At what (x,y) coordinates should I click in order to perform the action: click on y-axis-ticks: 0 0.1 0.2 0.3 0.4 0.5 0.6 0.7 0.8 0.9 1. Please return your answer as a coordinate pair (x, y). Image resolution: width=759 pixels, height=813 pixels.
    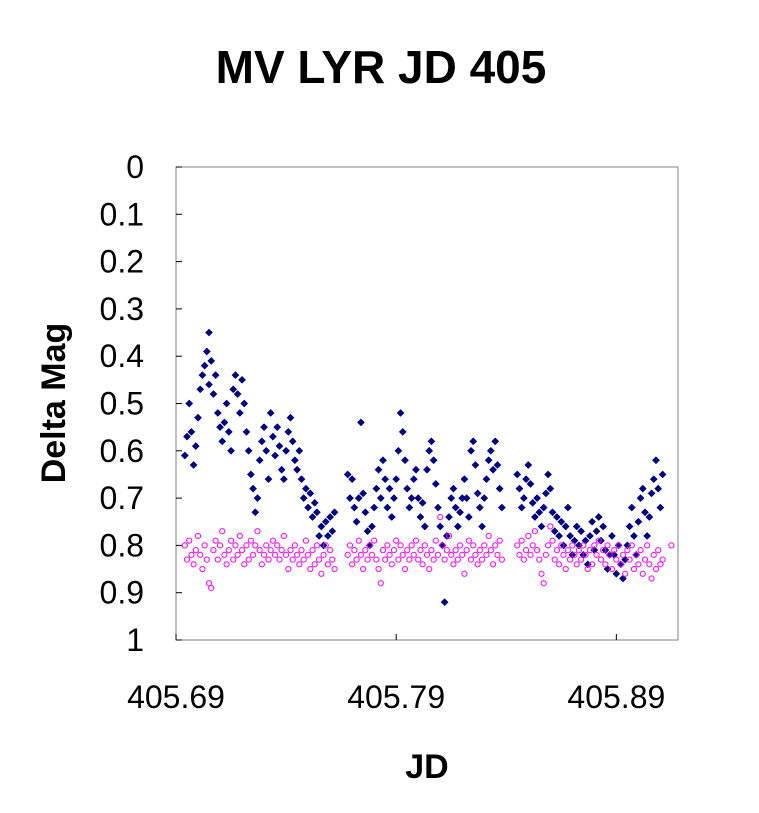
    Looking at the image, I should click on (141, 403).